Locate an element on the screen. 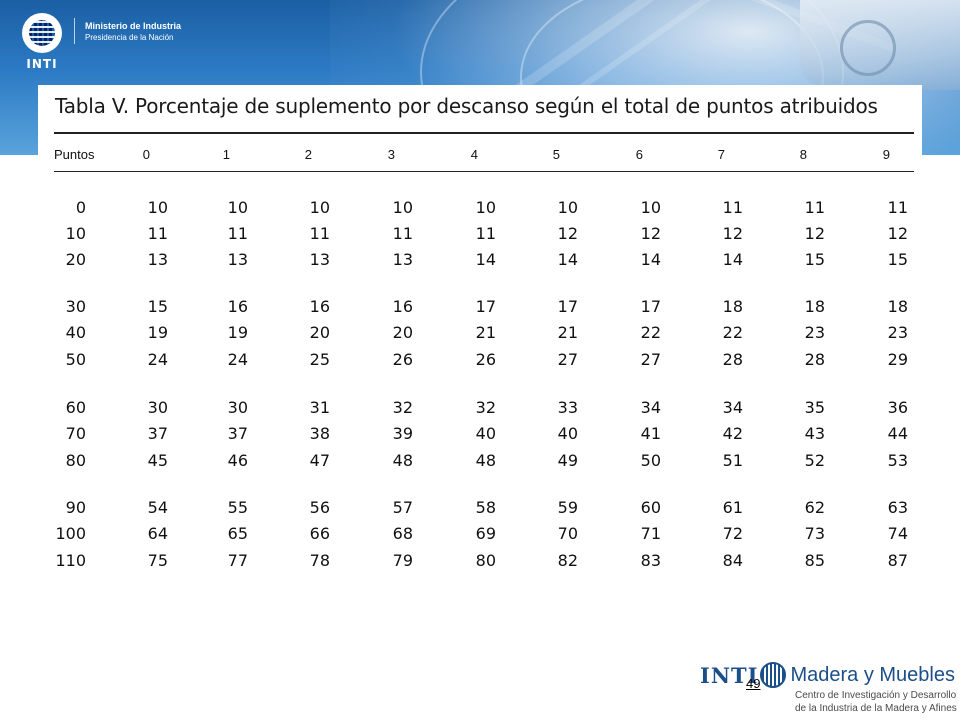 This screenshot has height=720, width=960. table-cell: 72 is located at coordinates (732, 533).